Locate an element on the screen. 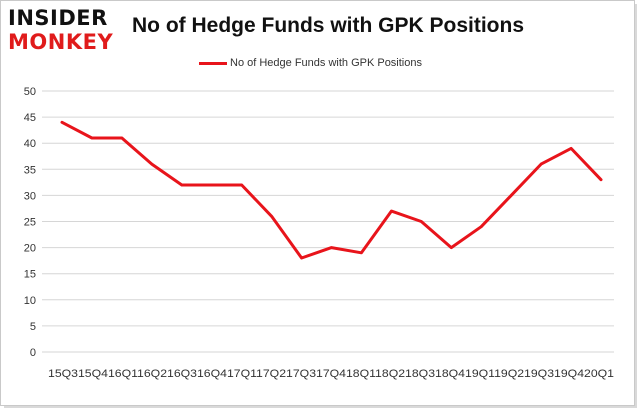  y-tick-label: 35 is located at coordinates (30, 170).